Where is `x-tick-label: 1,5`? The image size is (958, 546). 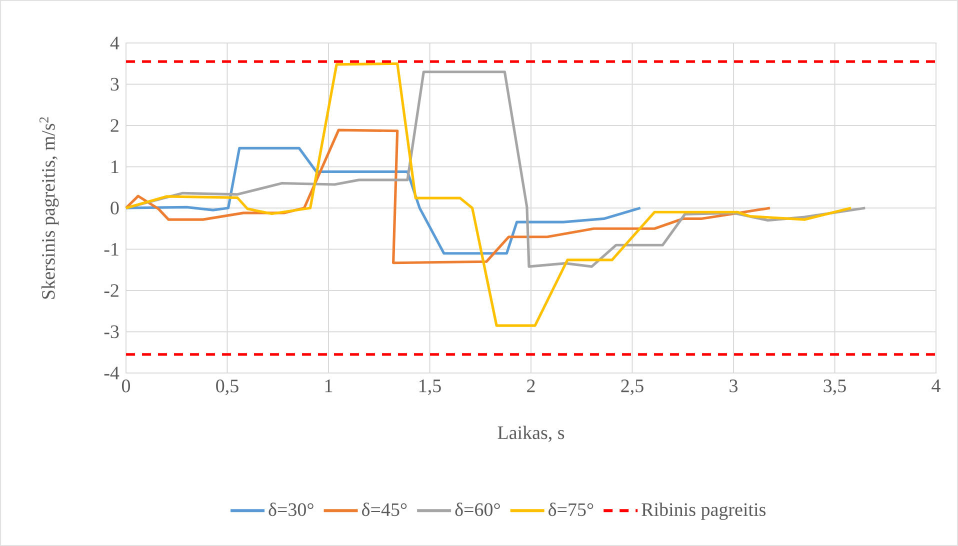 x-tick-label: 1,5 is located at coordinates (430, 387).